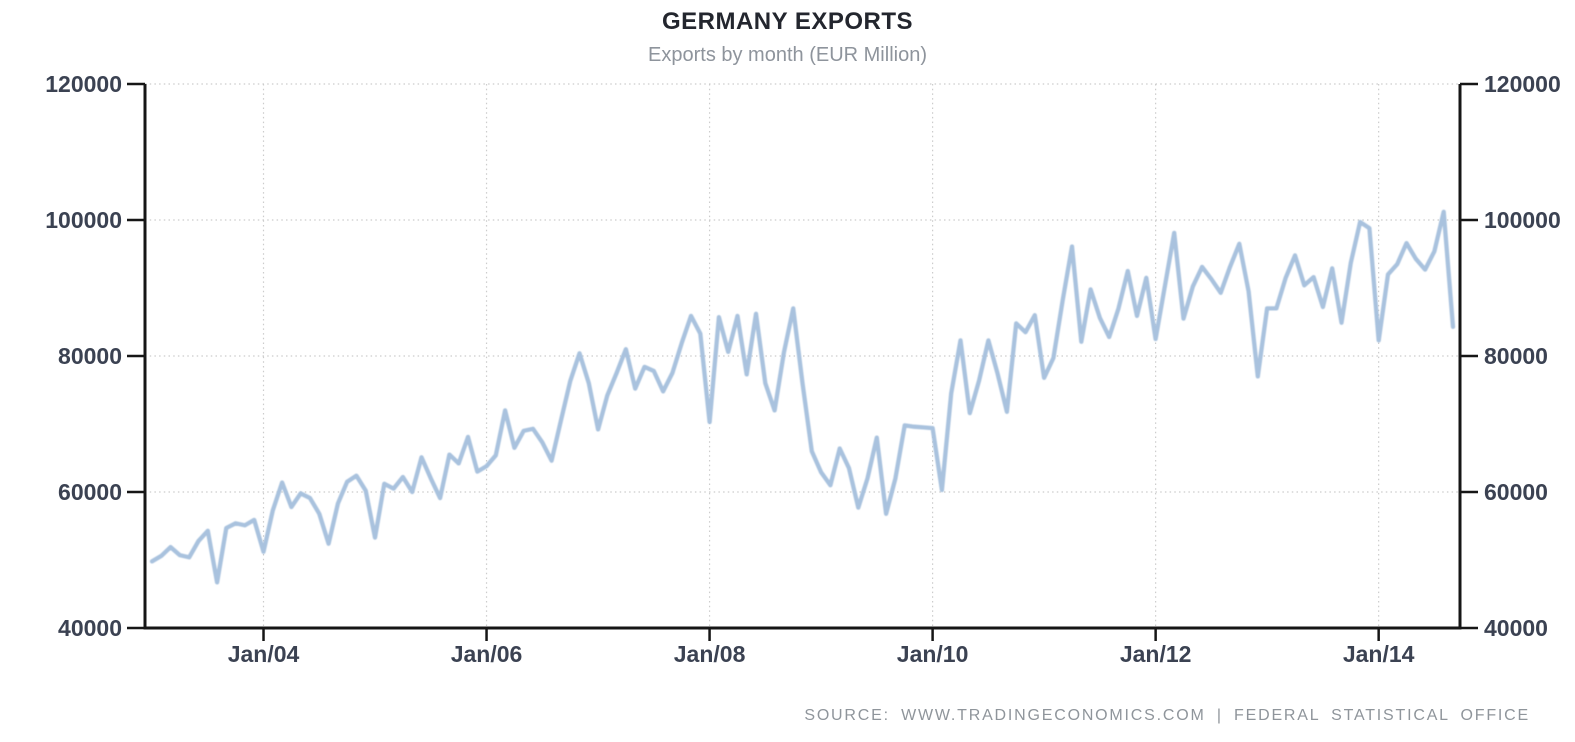  I want to click on x-tick-label: Jan/14, so click(1378, 654).